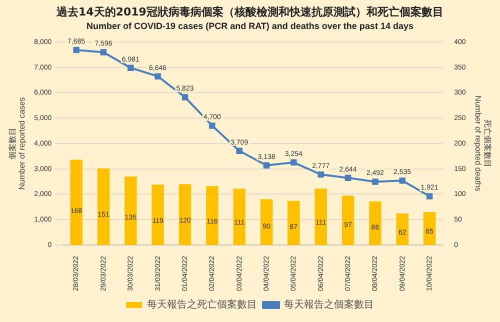 The height and width of the screenshot is (322, 500). I want to click on legend-label: 每天報告之個案數目, so click(329, 304).